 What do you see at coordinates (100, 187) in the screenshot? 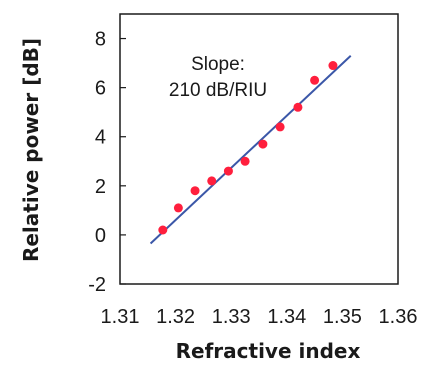
I see `y-tick-label: 2` at bounding box center [100, 187].